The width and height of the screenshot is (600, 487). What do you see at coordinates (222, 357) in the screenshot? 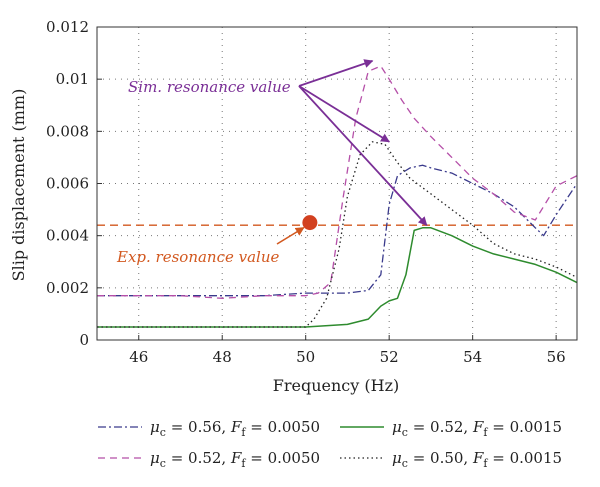
I see `x-tick-label: 48` at bounding box center [222, 357].